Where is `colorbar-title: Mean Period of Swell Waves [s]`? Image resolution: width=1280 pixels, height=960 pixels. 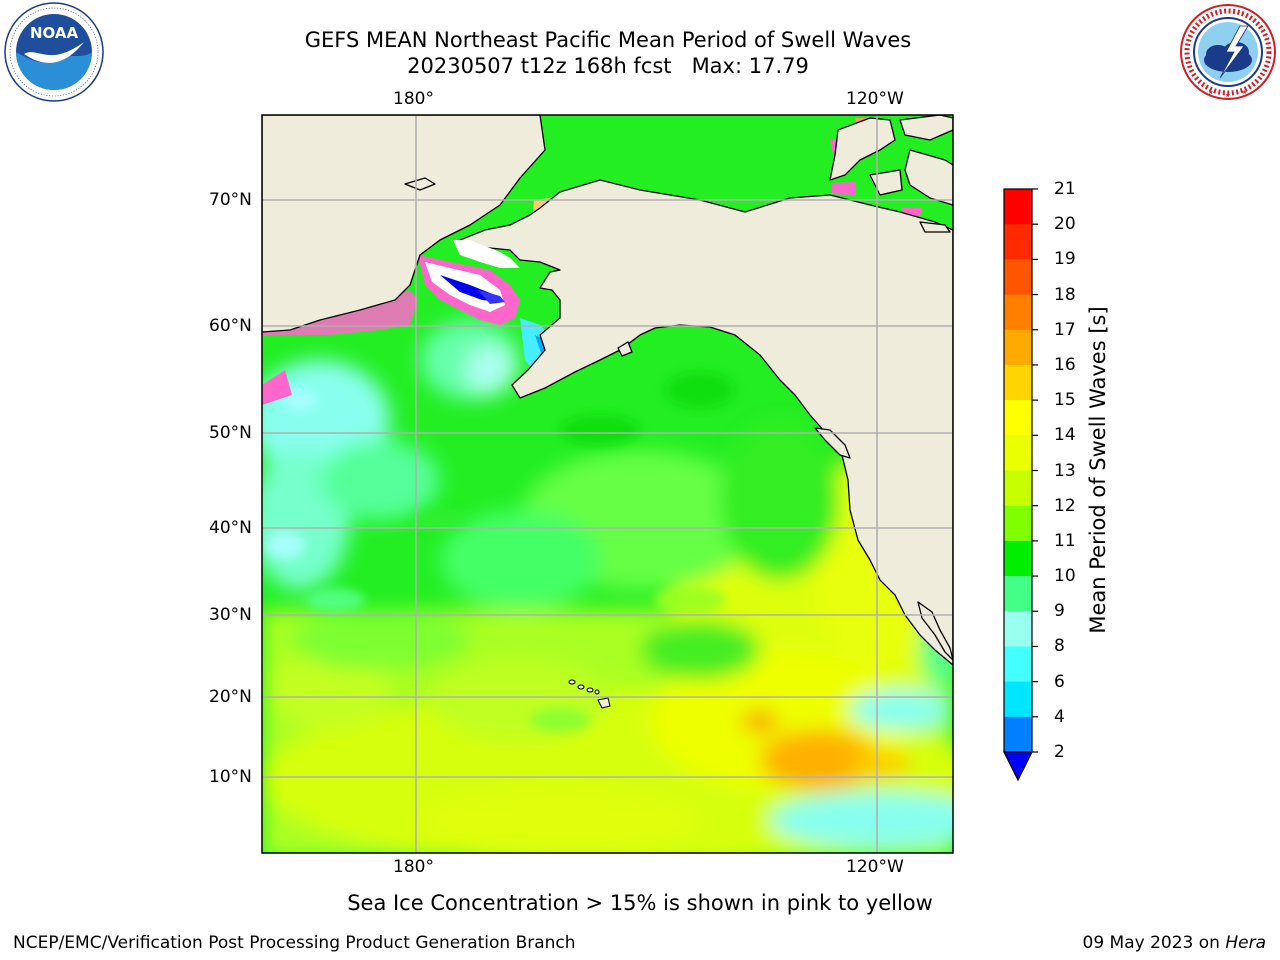
colorbar-title: Mean Period of Swell Waves [s] is located at coordinates (1098, 470).